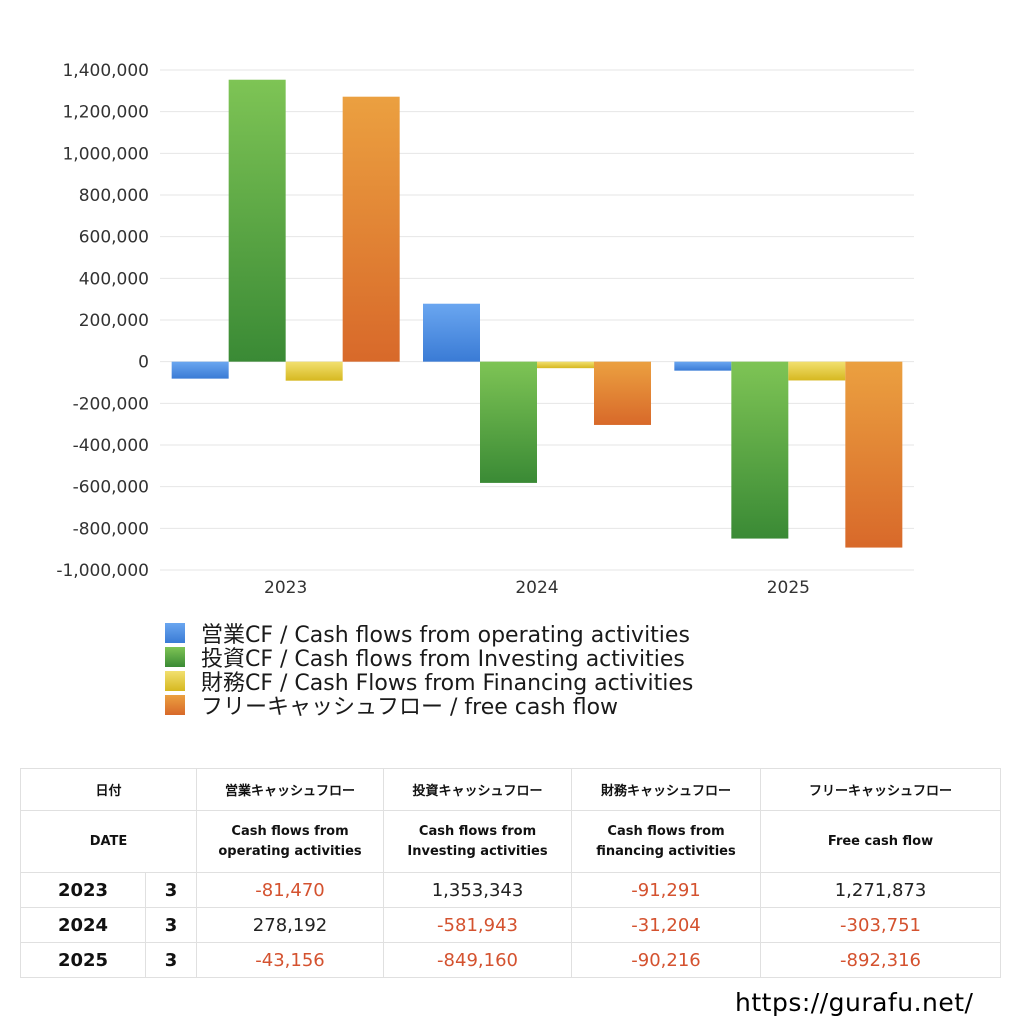 This screenshot has width=1024, height=1024. Describe the element at coordinates (478, 890) in the screenshot. I see `cell-investing: 1,353,343` at that location.